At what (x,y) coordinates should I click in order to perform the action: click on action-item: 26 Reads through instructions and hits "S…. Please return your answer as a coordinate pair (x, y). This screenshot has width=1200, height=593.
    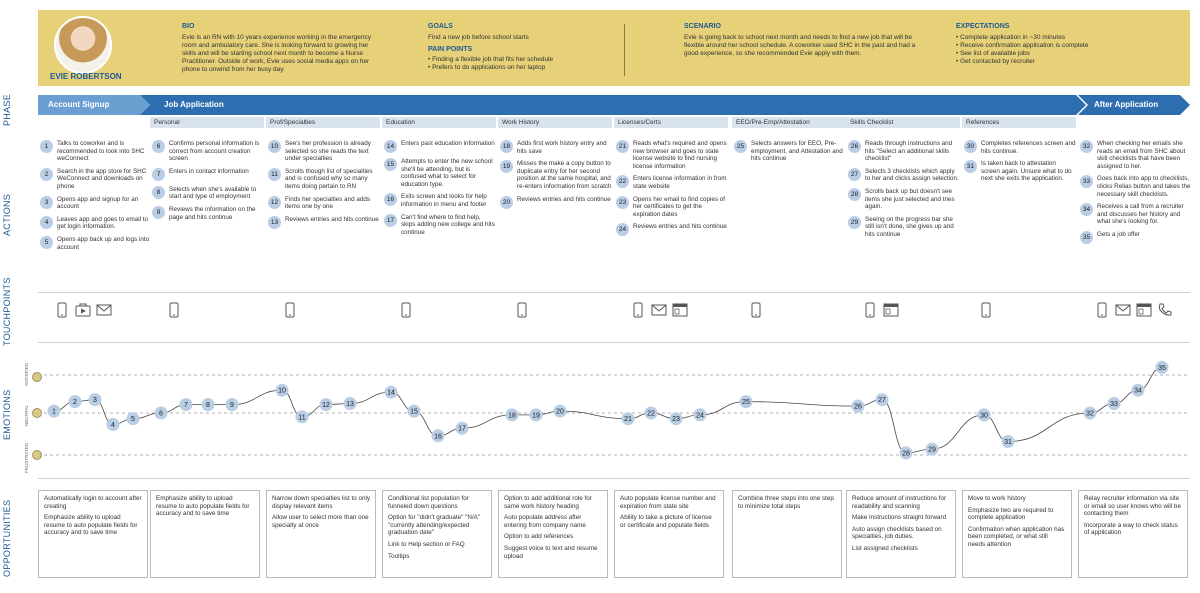
    Looking at the image, I should click on (904, 151).